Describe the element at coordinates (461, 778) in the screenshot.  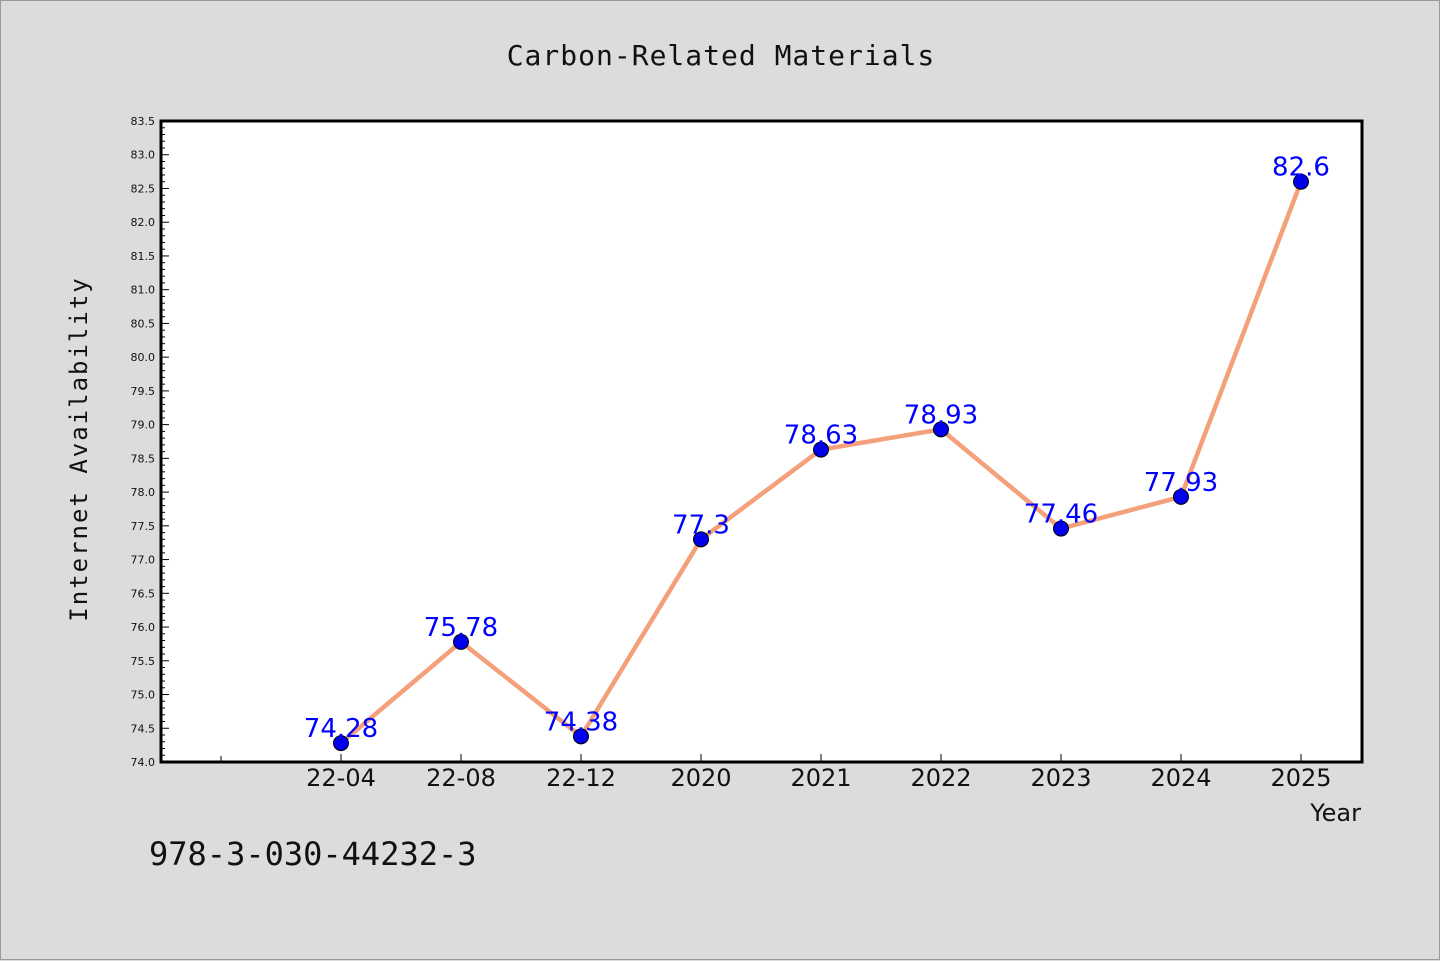
I see `x-tick-label: 22-08` at that location.